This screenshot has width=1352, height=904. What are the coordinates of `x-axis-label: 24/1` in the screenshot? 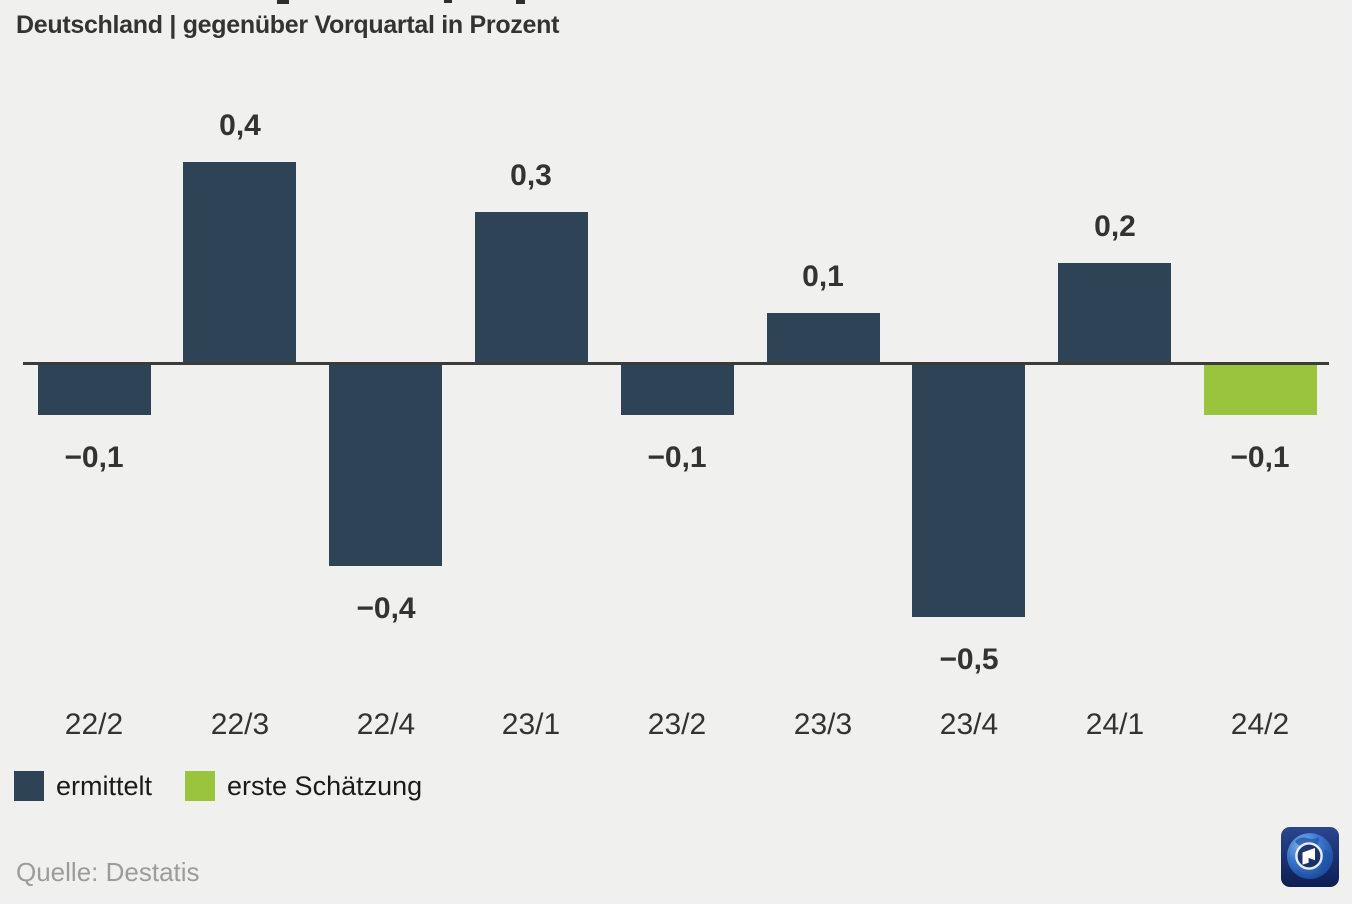 It's located at (1115, 724).